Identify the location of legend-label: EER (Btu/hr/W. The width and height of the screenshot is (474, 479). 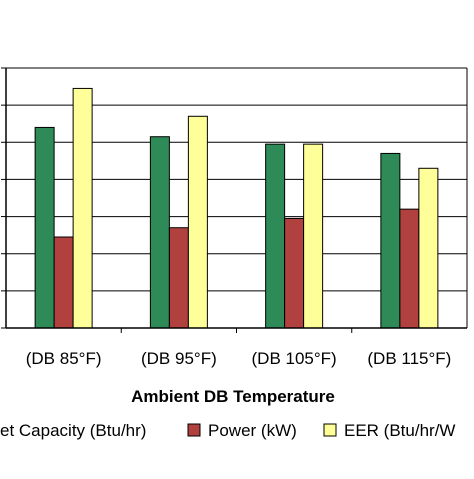
(399, 430).